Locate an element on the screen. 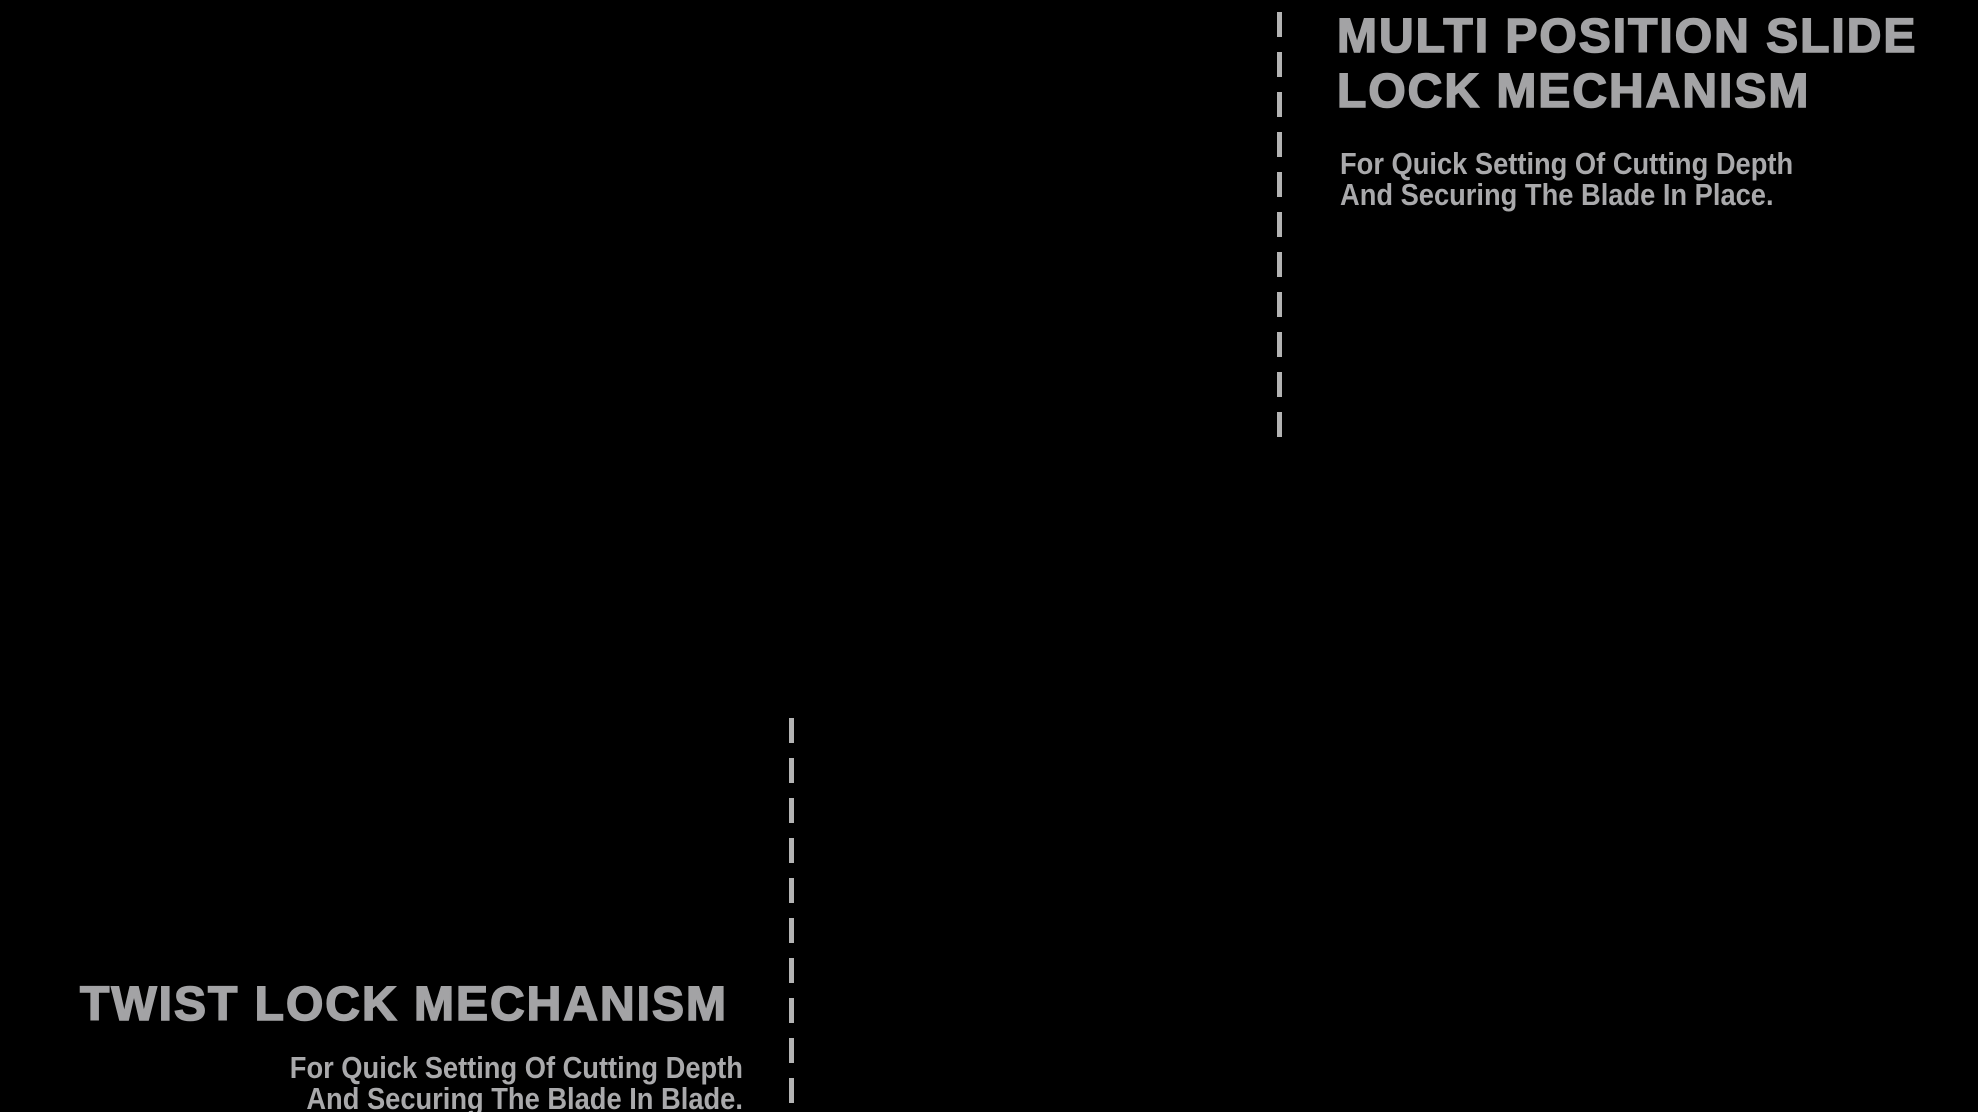 Image resolution: width=1978 pixels, height=1112 pixels. callout-description-line: And Securing The Blade In Blade. is located at coordinates (524, 1096).